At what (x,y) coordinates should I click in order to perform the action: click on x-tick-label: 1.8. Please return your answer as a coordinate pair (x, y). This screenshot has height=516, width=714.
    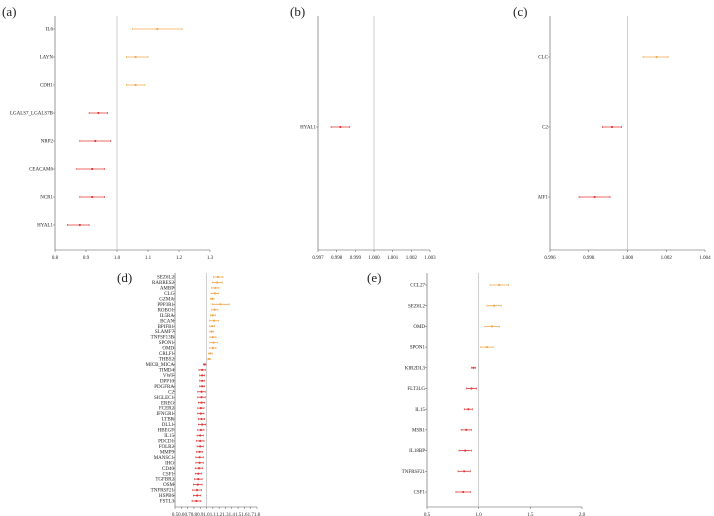
    Looking at the image, I should click on (257, 514).